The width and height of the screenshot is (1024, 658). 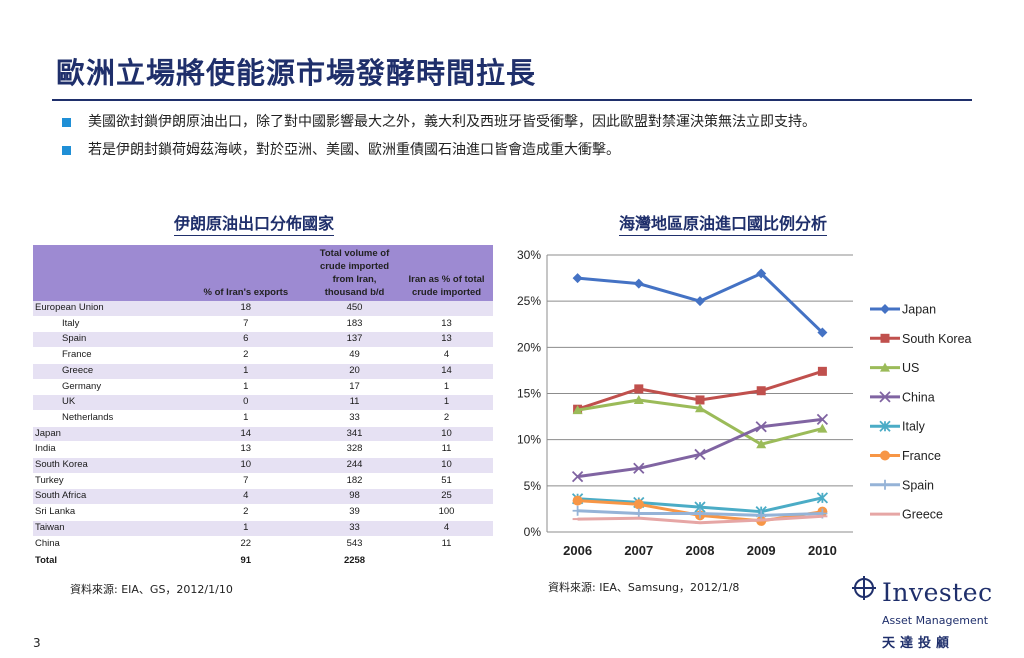 I want to click on legend-label: China, so click(x=918, y=397).